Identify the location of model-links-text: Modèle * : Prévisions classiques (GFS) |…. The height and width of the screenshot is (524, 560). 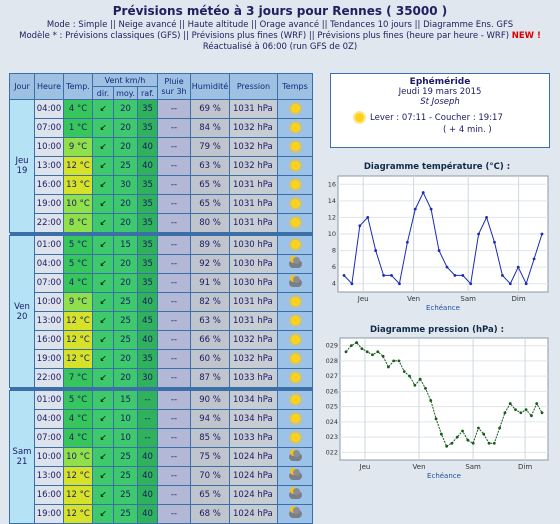
(264, 36).